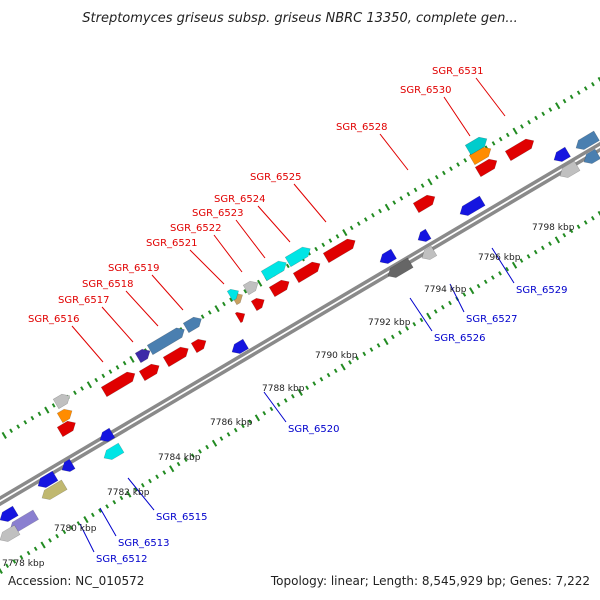 The width and height of the screenshot is (600, 600). Describe the element at coordinates (172, 243) in the screenshot. I see `gene-label-forward: SGR_6521` at that location.